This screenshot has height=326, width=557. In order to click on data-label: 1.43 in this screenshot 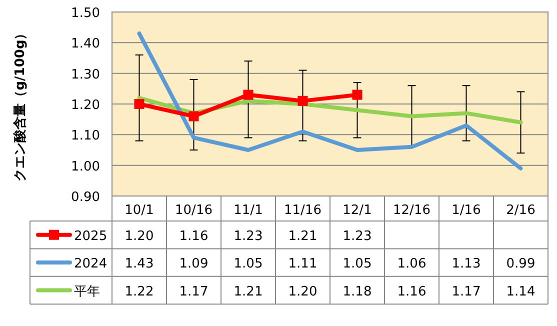, I will do `click(139, 264)`.